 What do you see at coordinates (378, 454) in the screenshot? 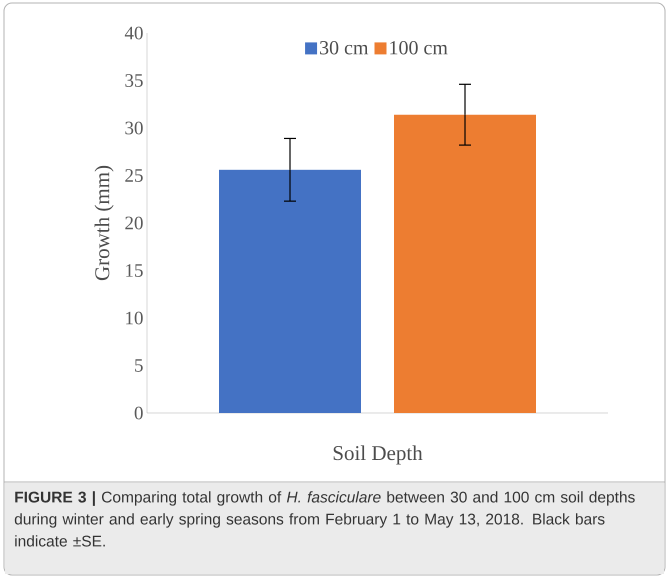
I see `x-axis-title: Soil Depth` at bounding box center [378, 454].